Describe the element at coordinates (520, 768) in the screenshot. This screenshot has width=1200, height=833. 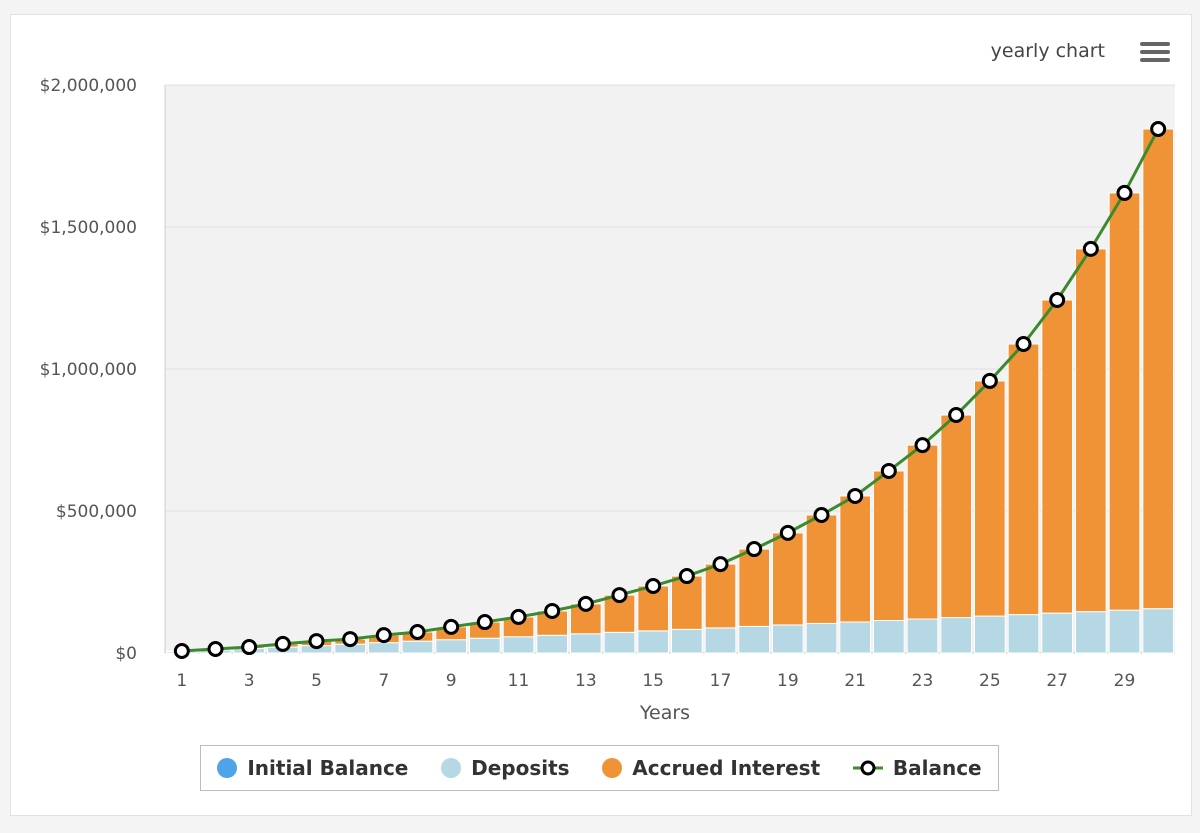
I see `legend-label: Deposits` at that location.